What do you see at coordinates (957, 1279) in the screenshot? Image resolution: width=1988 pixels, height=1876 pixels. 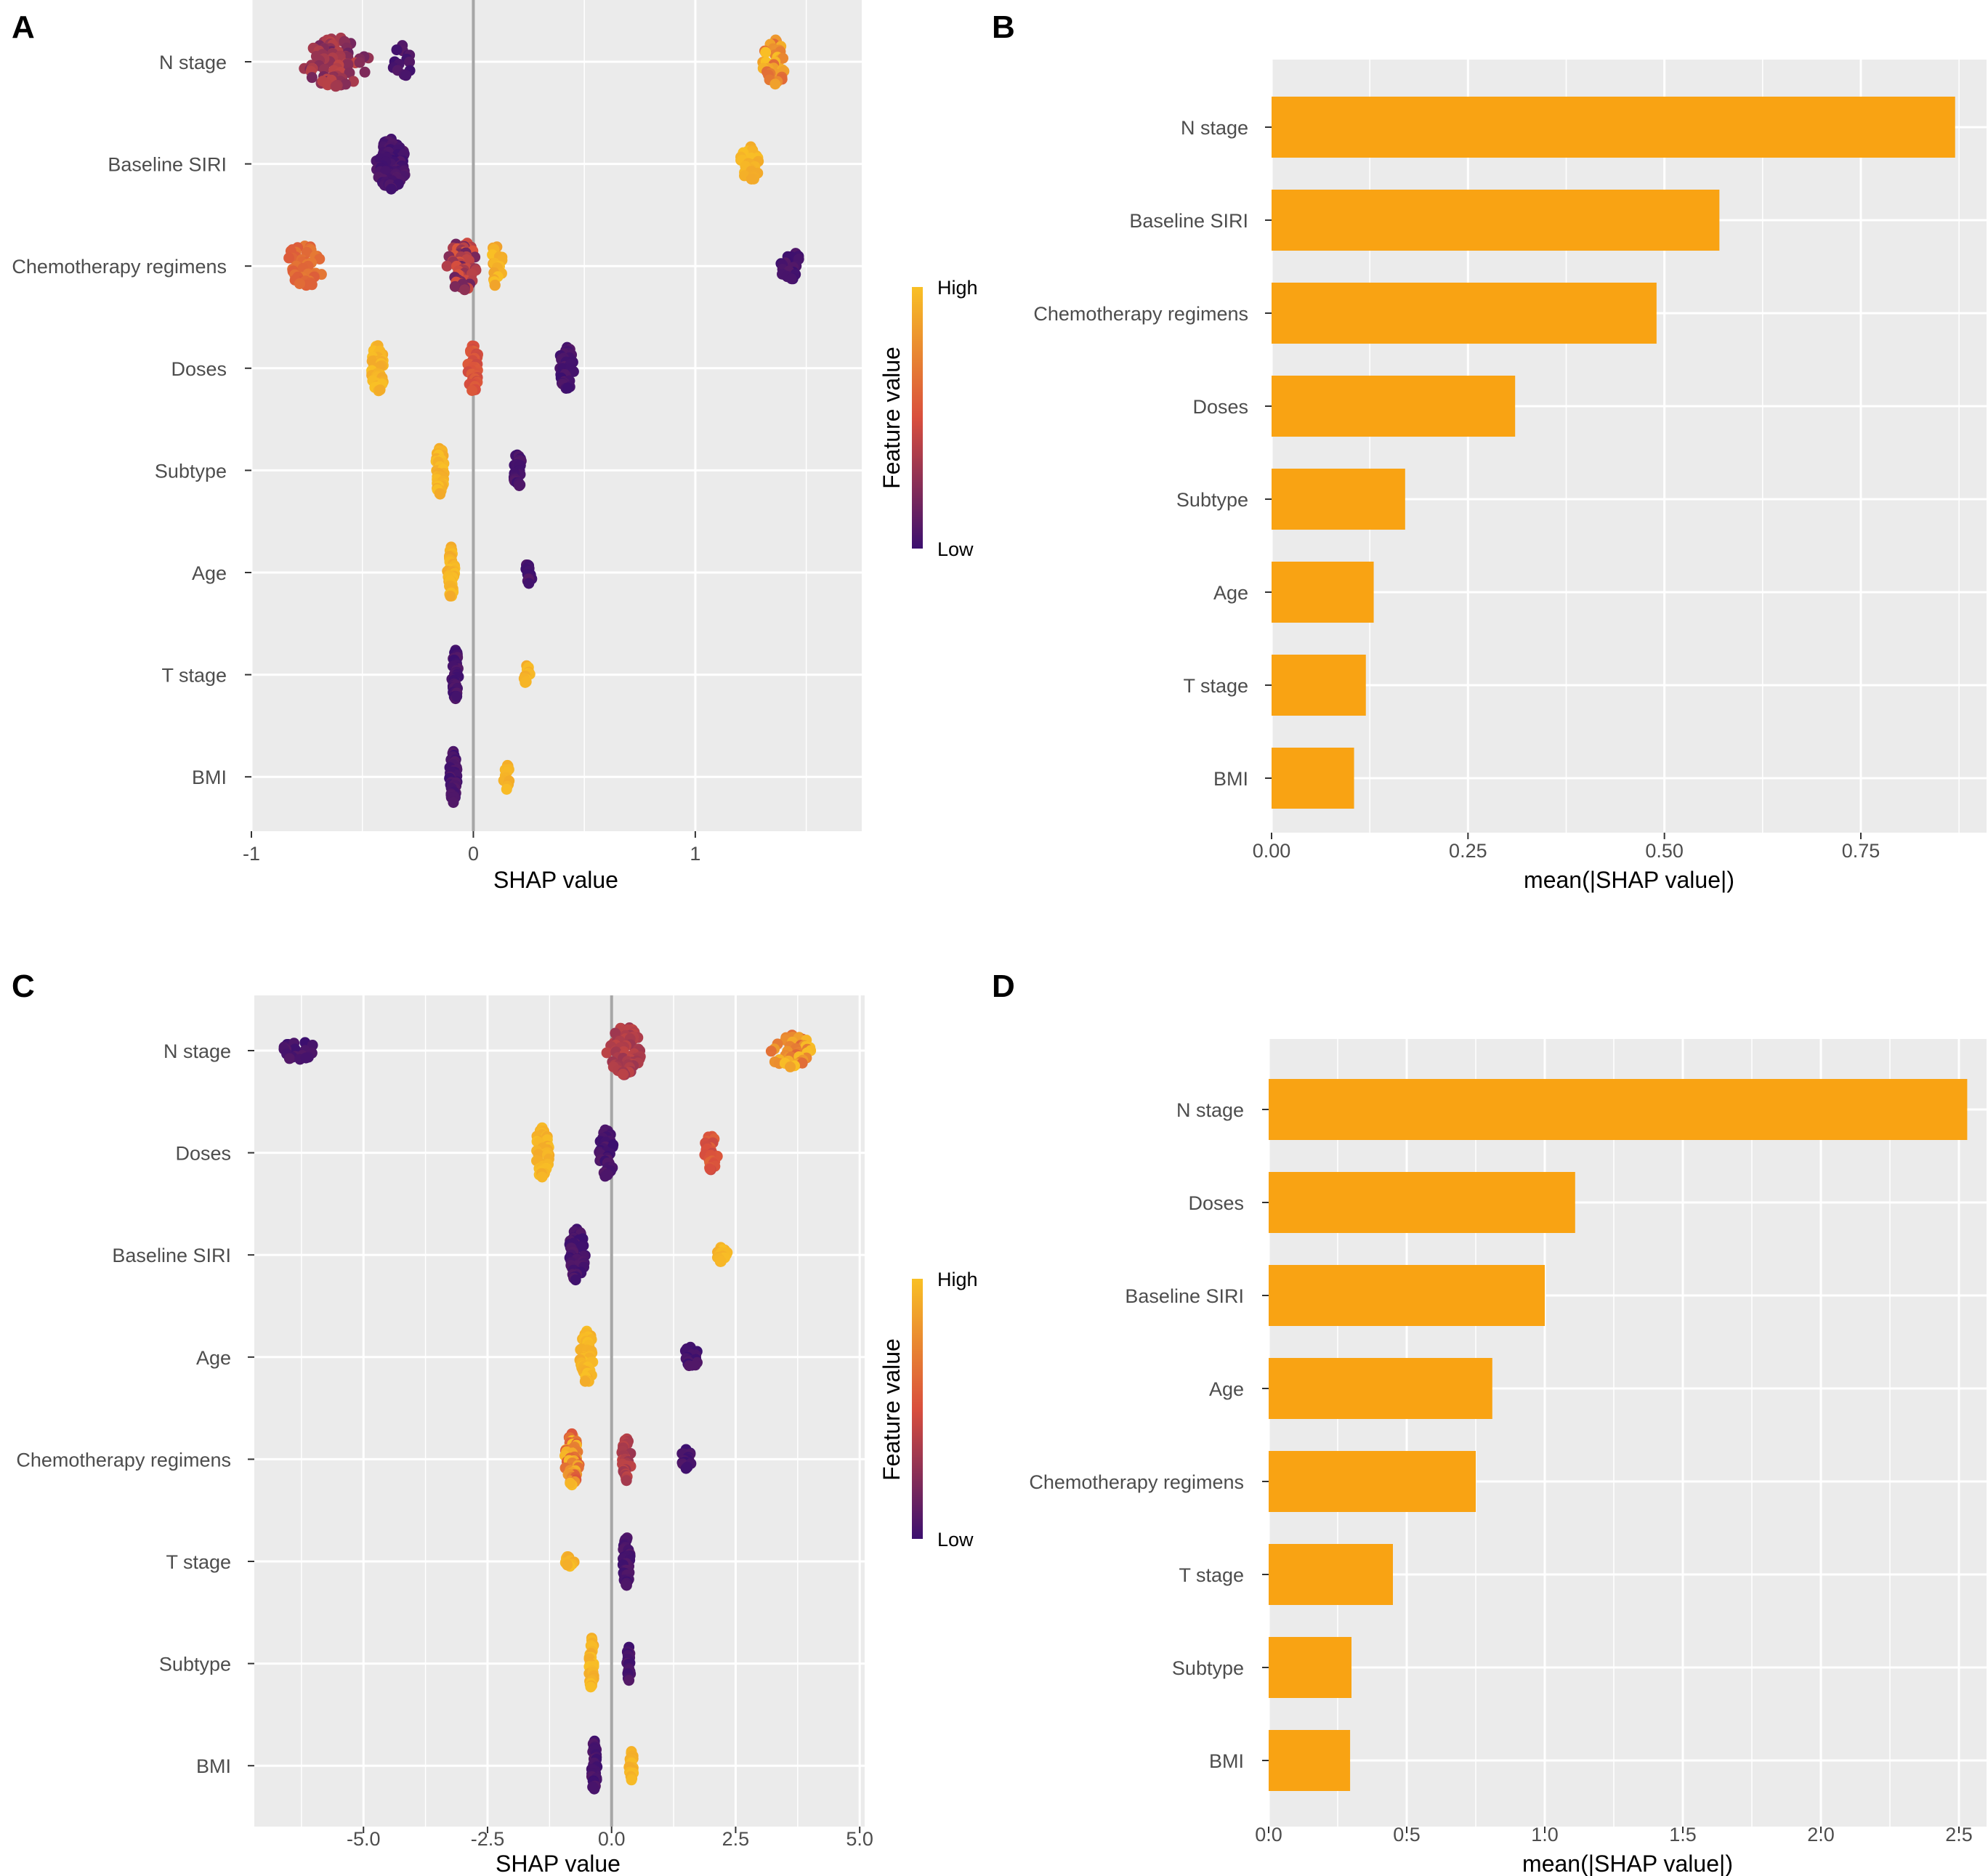 I see `legend-high-c: High` at bounding box center [957, 1279].